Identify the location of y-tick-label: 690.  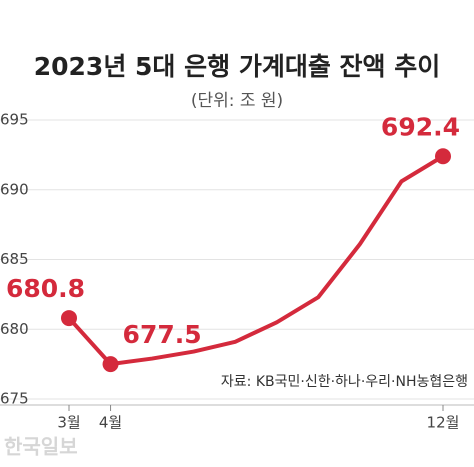
(14, 189).